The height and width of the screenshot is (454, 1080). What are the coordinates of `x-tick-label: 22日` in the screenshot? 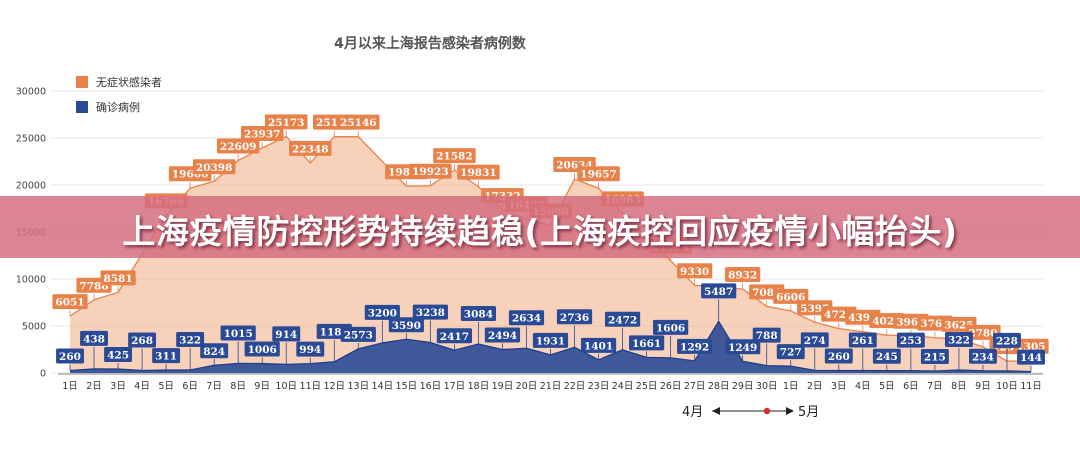 It's located at (575, 386).